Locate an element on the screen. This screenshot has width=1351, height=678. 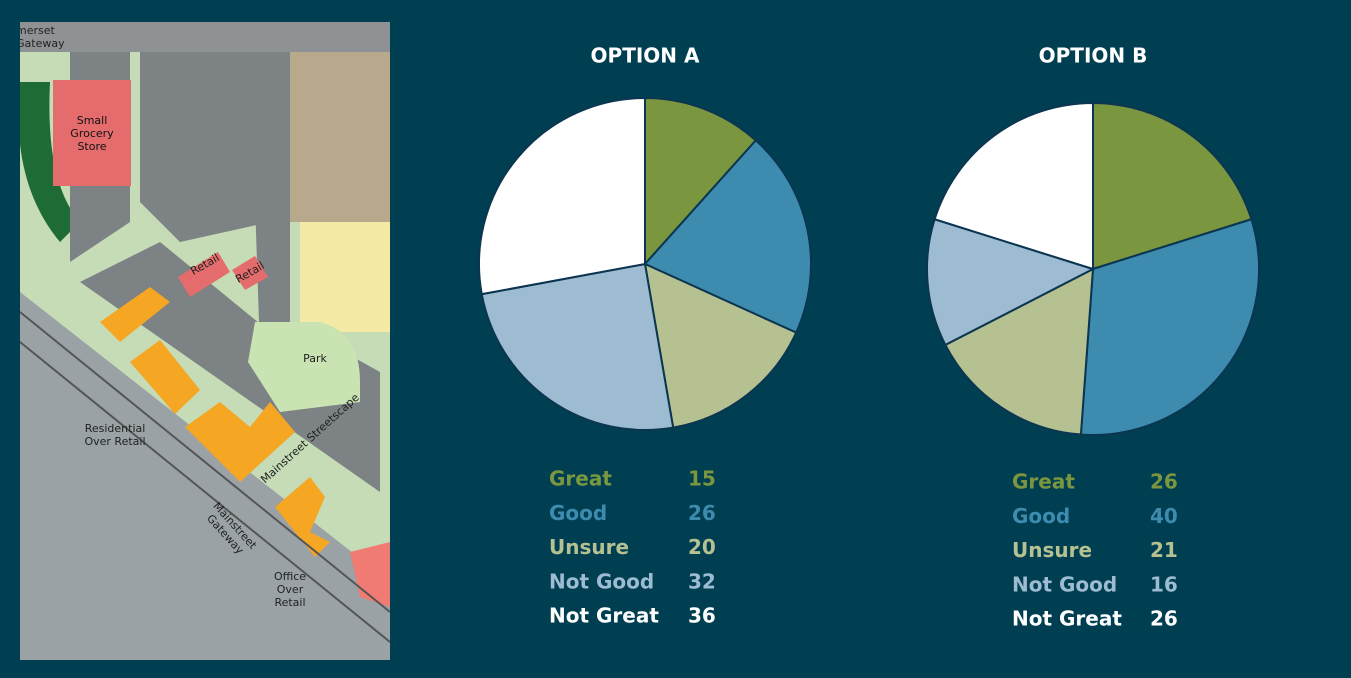
legend-value: 32 is located at coordinates (702, 581).